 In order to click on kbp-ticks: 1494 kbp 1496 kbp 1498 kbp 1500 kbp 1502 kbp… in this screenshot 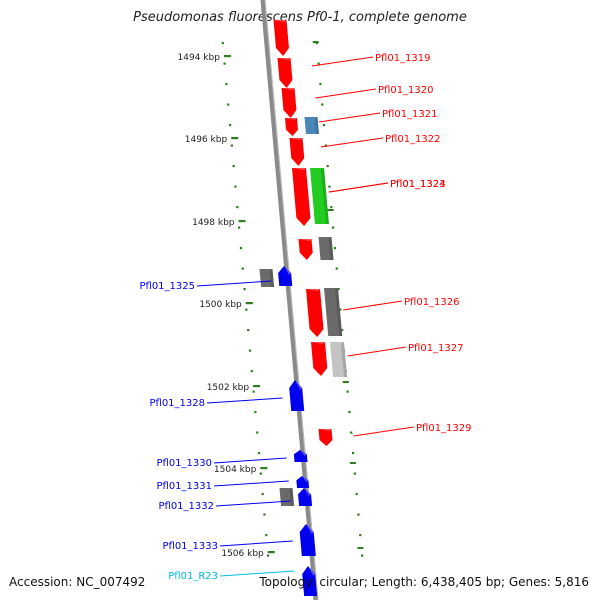, I will do `click(226, 306)`.